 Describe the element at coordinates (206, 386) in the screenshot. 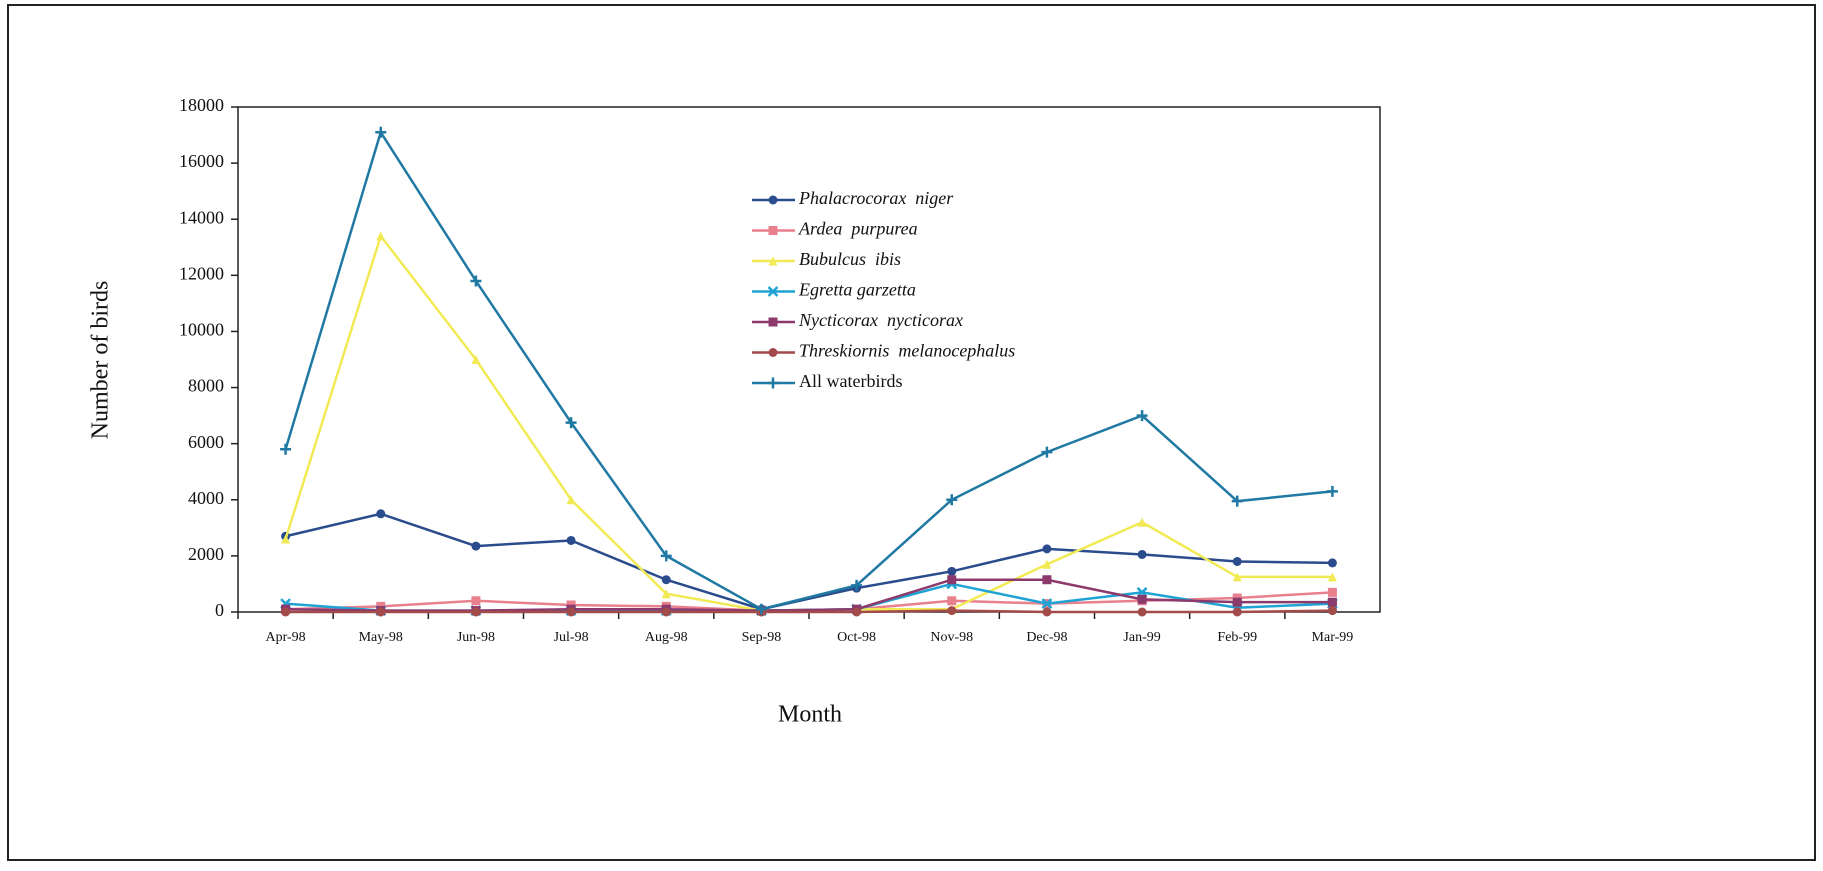

I see `y-tick-label: 8000` at that location.